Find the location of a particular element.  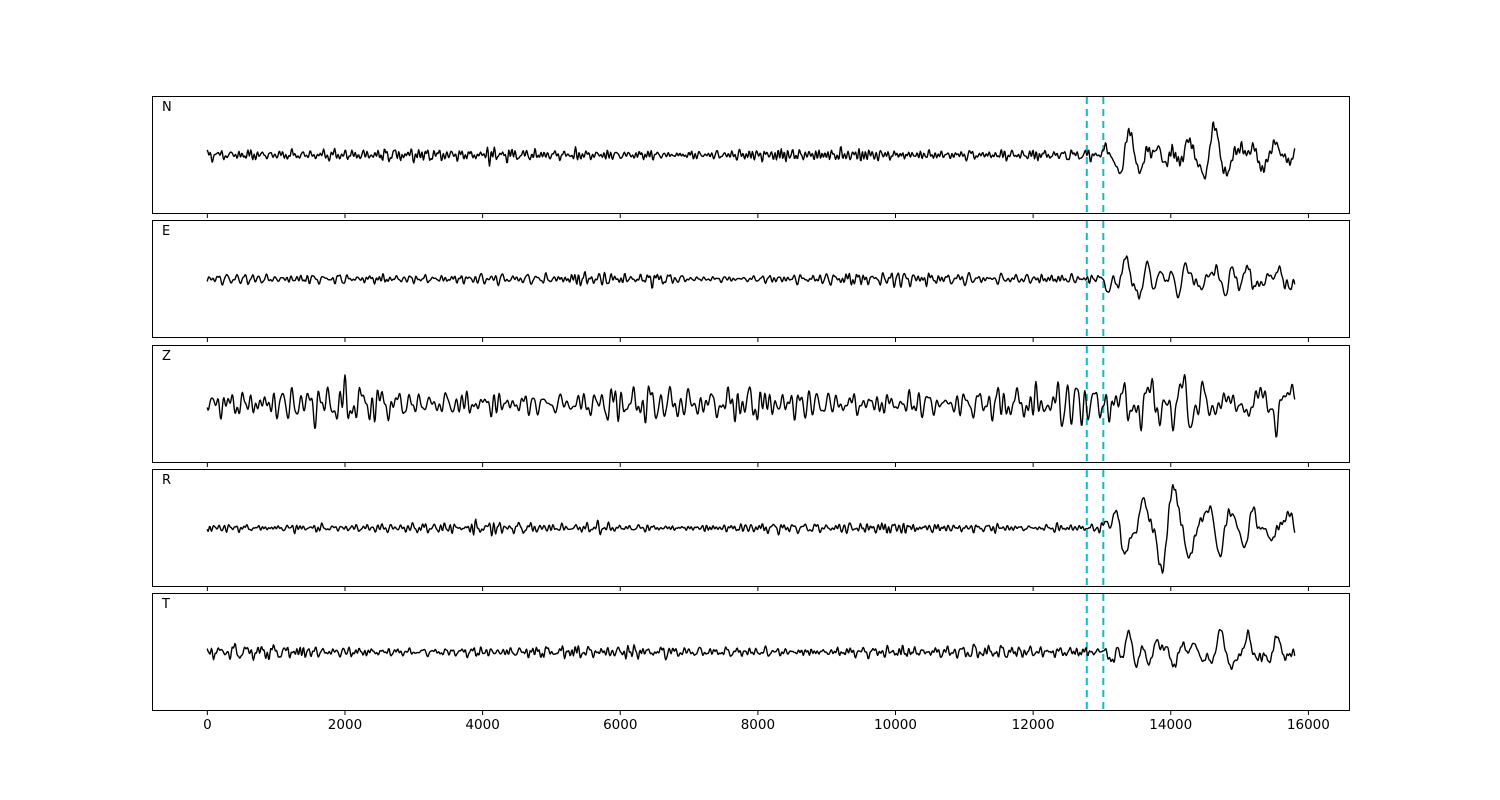

x-tick-label: 8000 is located at coordinates (758, 725).